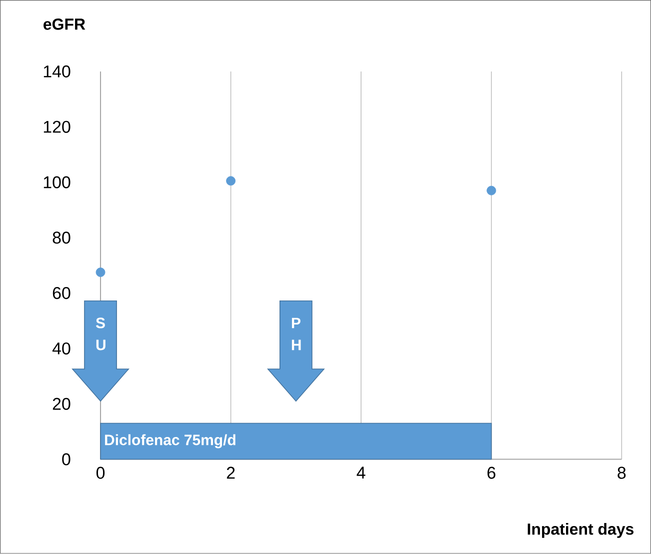 The width and height of the screenshot is (651, 554). Describe the element at coordinates (230, 472) in the screenshot. I see `x-tick-label: 2` at that location.